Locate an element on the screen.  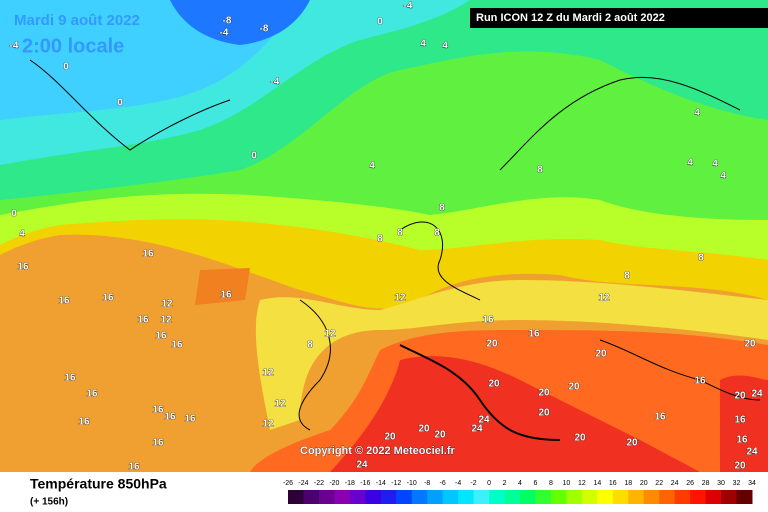
colorbar-label: -20 is located at coordinates (334, 483).